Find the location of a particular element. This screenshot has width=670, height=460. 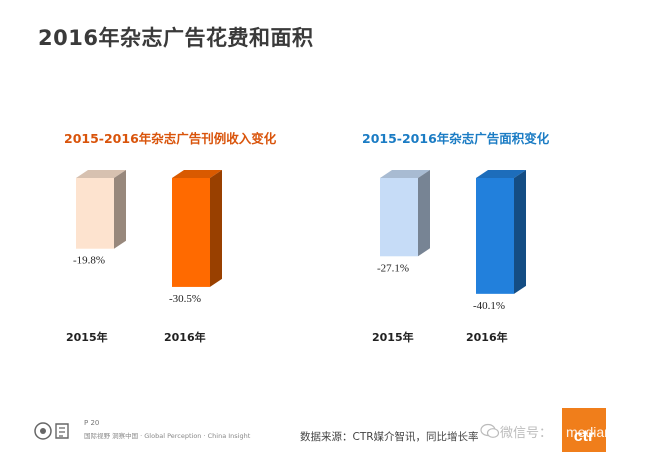

ctr-brand-logo: ctr is located at coordinates (584, 430).